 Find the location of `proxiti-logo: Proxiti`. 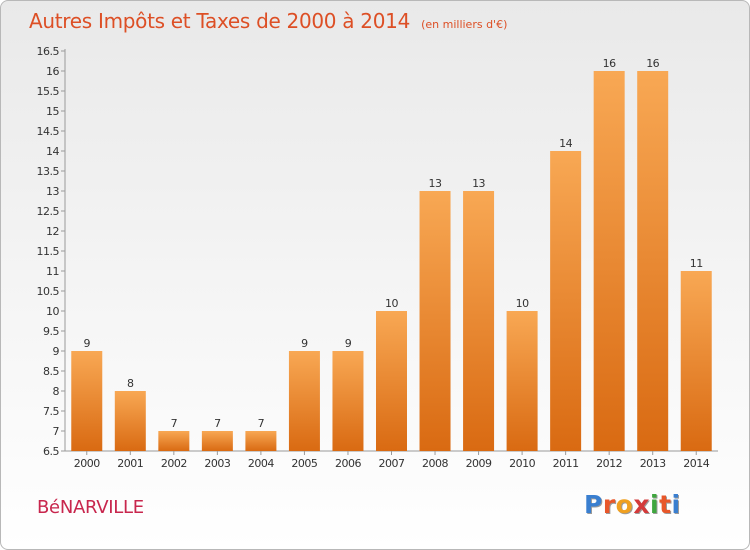

proxiti-logo: Proxiti is located at coordinates (632, 504).